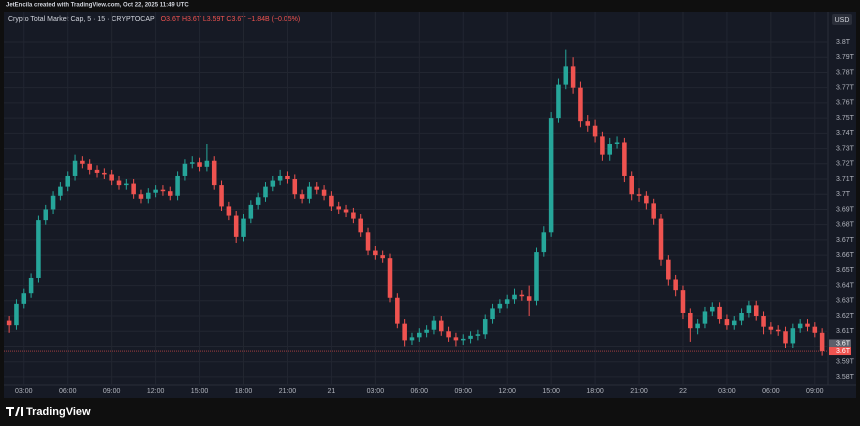 The height and width of the screenshot is (426, 860). Describe the element at coordinates (845, 362) in the screenshot. I see `y-tick-label: 3.59T` at that location.